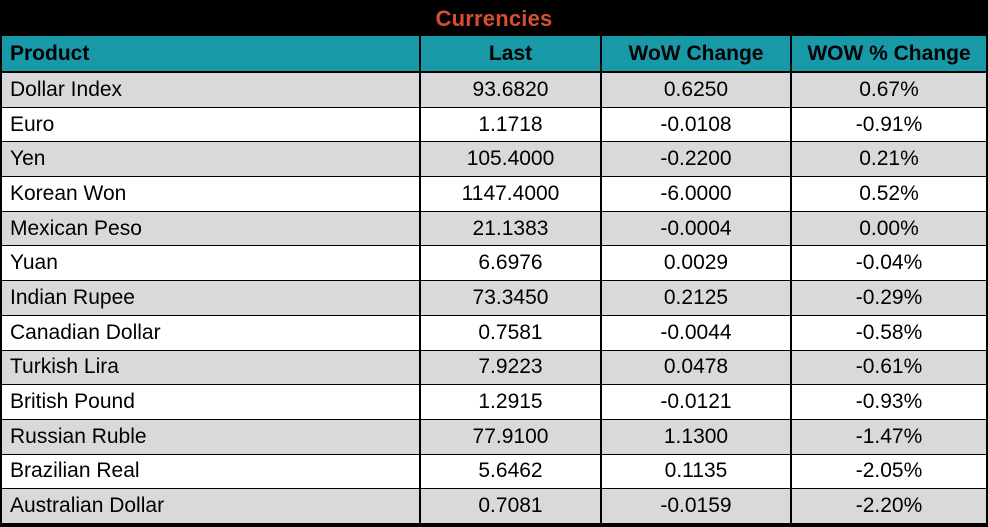 This screenshot has width=988, height=527. Describe the element at coordinates (697, 298) in the screenshot. I see `wow-change-cell: 0.2125` at that location.